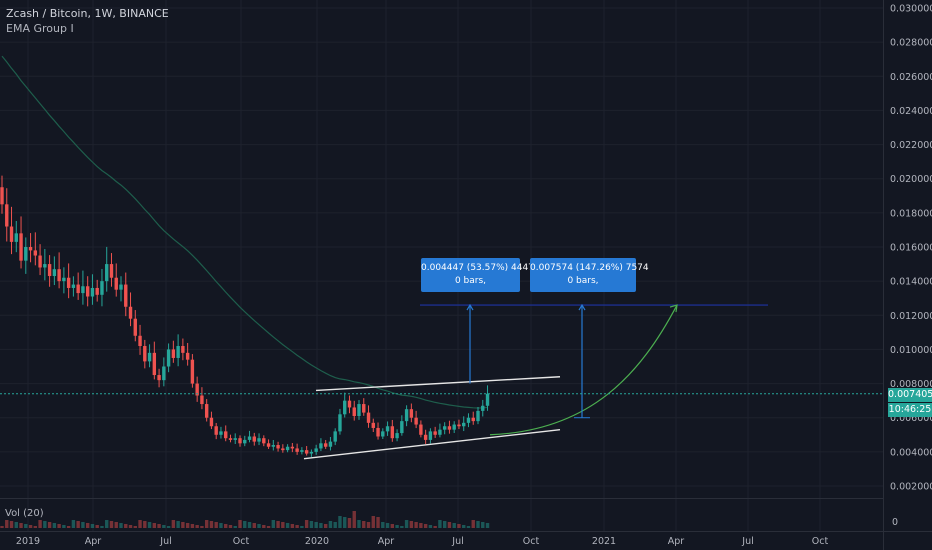  I want to click on volume-bars, so click(245, 519).